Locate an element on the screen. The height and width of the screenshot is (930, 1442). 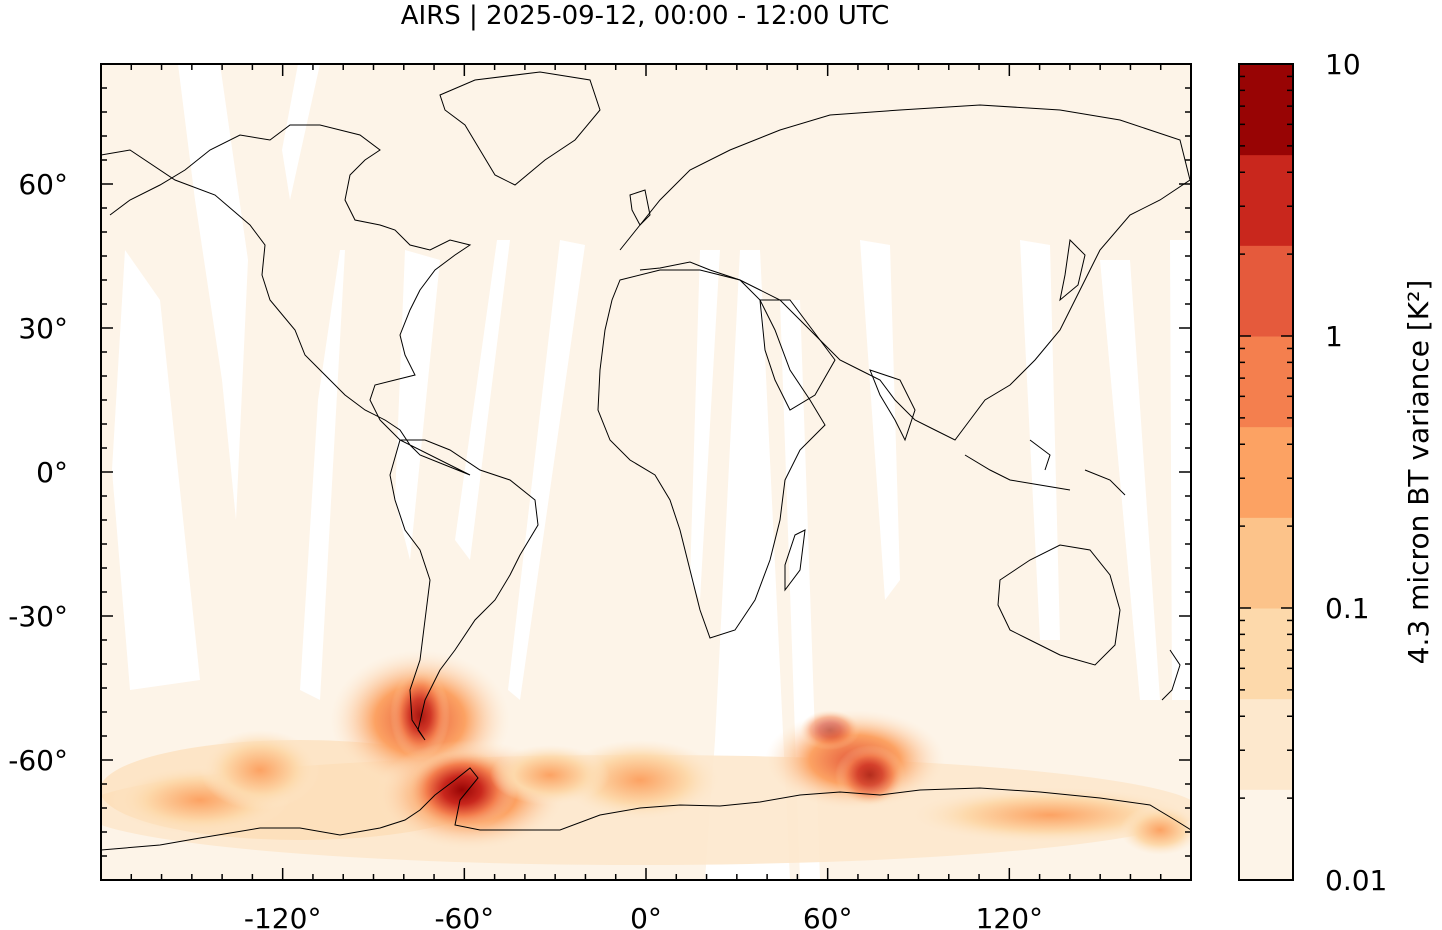
map-title: AIRS | 2025-09-12, 00:00 - 12:00 UTC is located at coordinates (645, 16).